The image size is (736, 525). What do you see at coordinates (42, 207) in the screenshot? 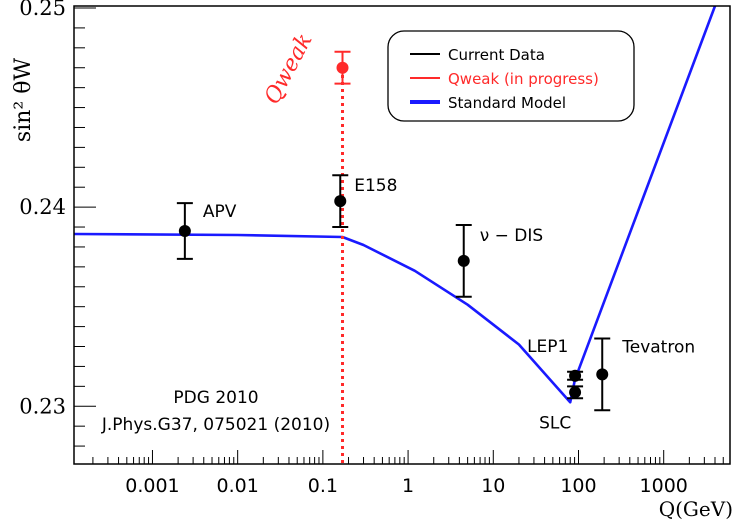
I see `y-tick-label: 0.24` at bounding box center [42, 207].